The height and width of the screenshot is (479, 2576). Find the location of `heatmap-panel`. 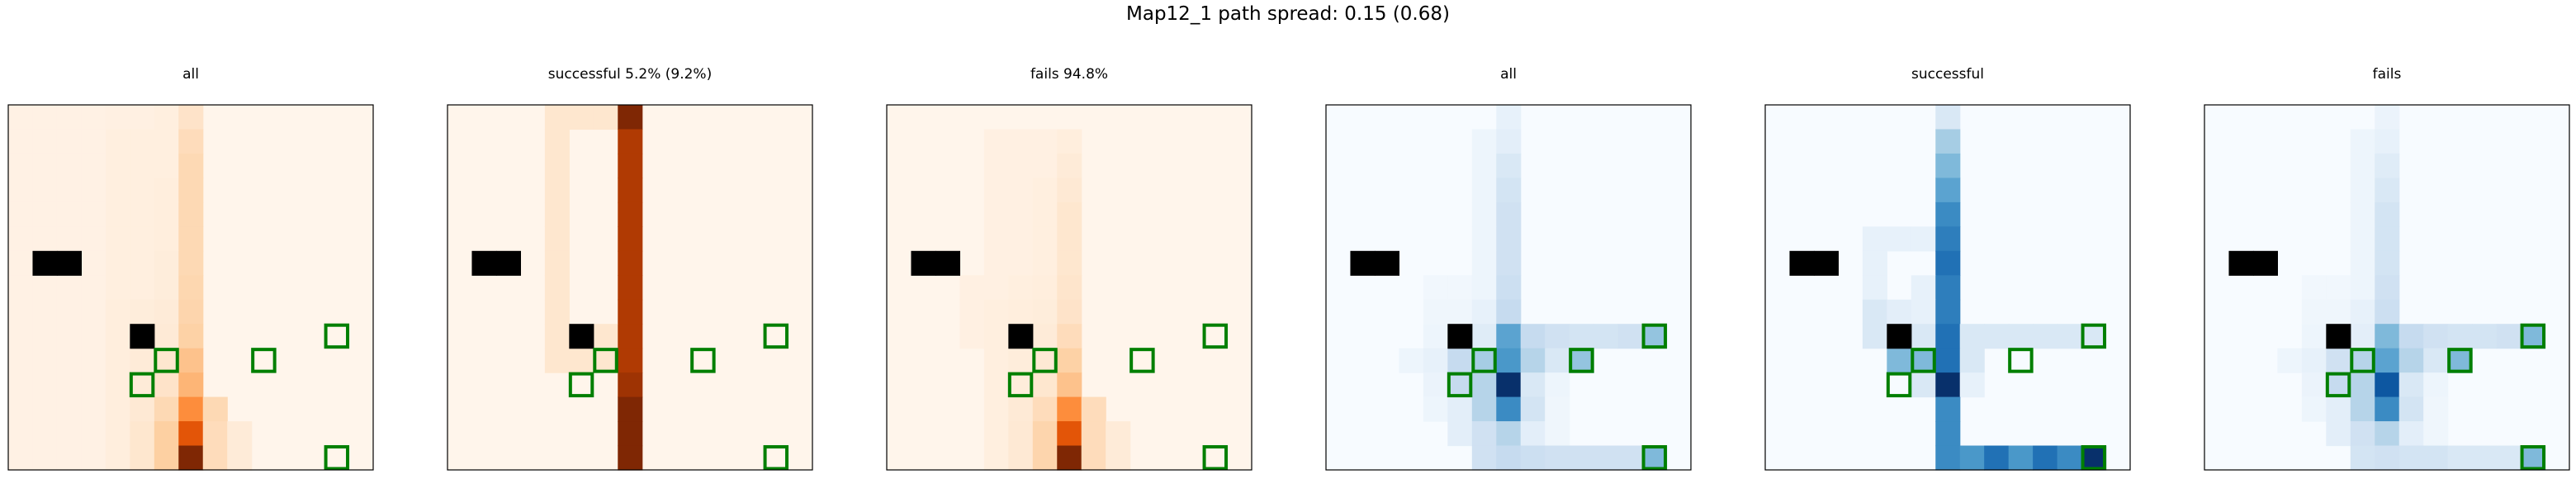

heatmap-panel is located at coordinates (1069, 288).